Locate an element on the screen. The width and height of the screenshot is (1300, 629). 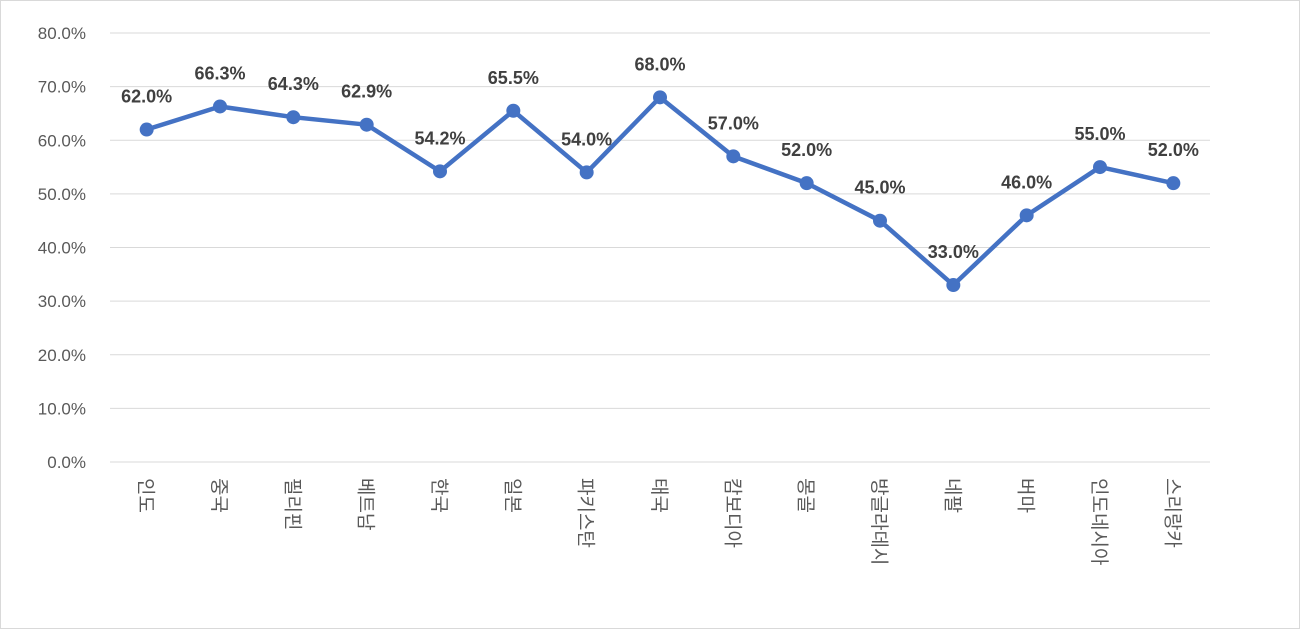
data-label: 66.3% is located at coordinates (219, 73).